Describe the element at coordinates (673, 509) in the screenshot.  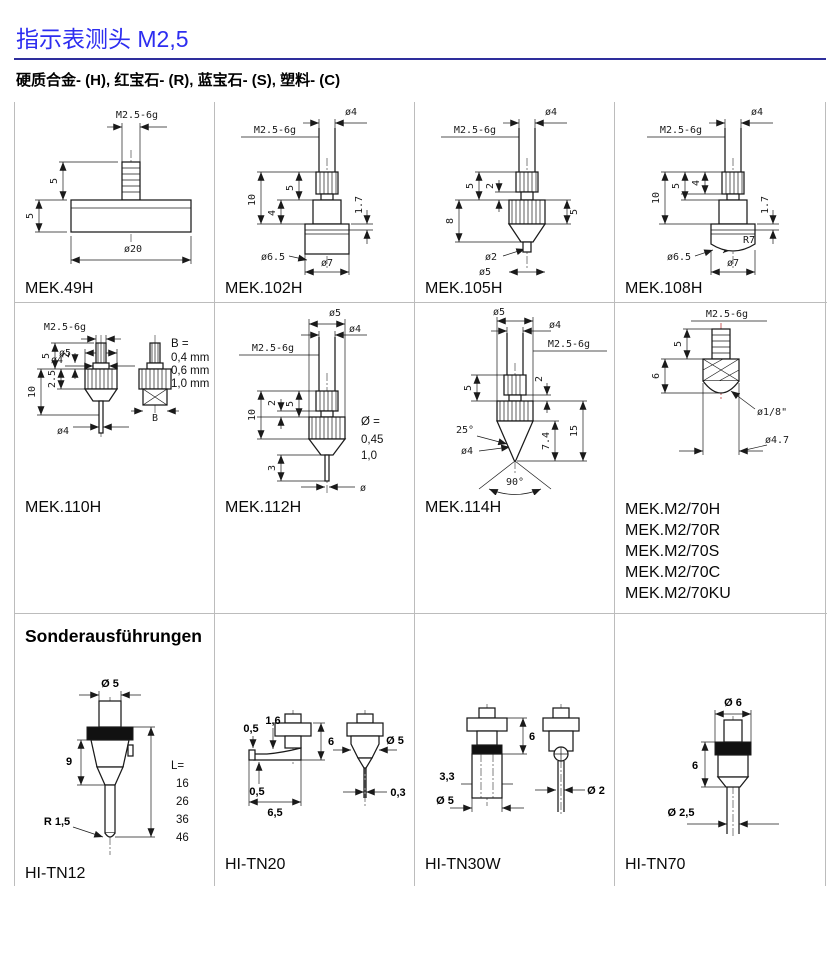
I see `part-number-label: MEK.M2/70H` at that location.